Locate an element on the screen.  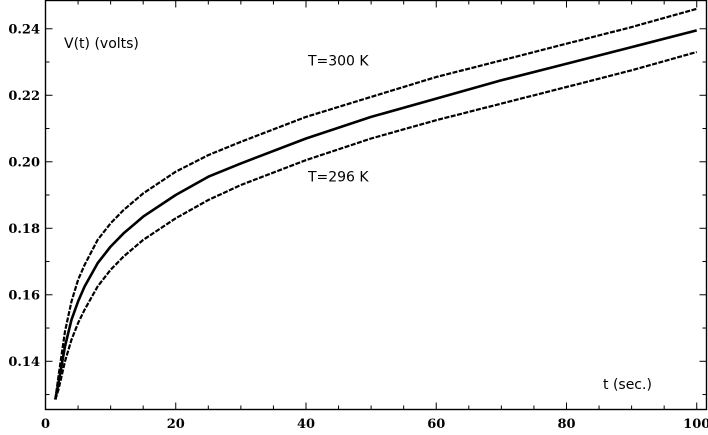
x-tick-label: 80 is located at coordinates (566, 424).